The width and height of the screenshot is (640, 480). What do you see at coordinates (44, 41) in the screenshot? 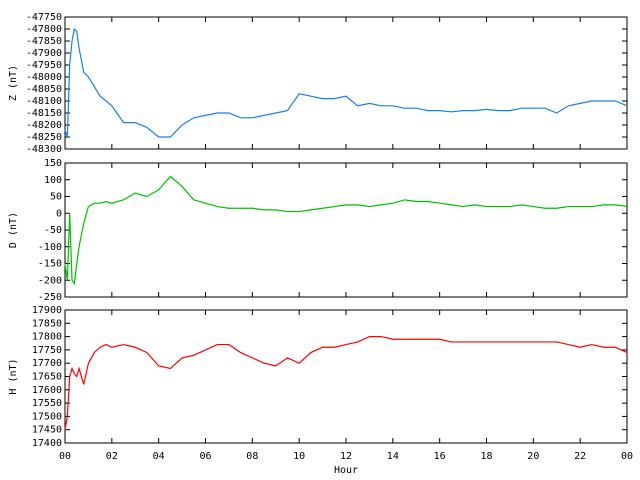
I see `y-tick-label: -47850` at bounding box center [44, 41].